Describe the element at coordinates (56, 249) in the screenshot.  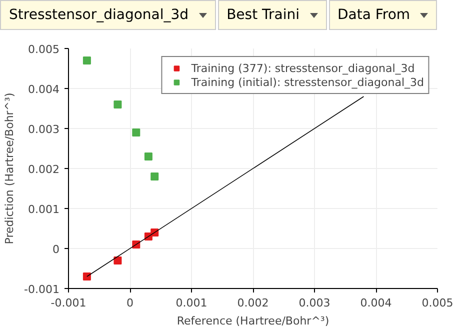
I see `y-tick-label: 0` at that location.